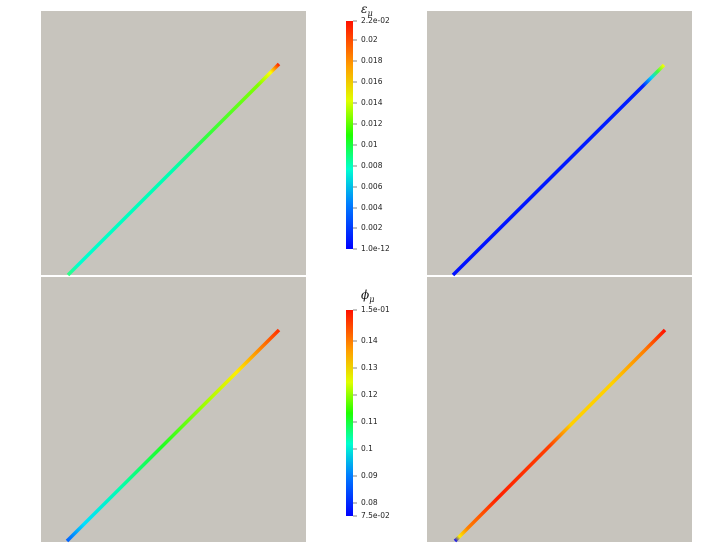  Describe the element at coordinates (372, 60) in the screenshot. I see `colorbar-tick-label: 0.018` at that location.